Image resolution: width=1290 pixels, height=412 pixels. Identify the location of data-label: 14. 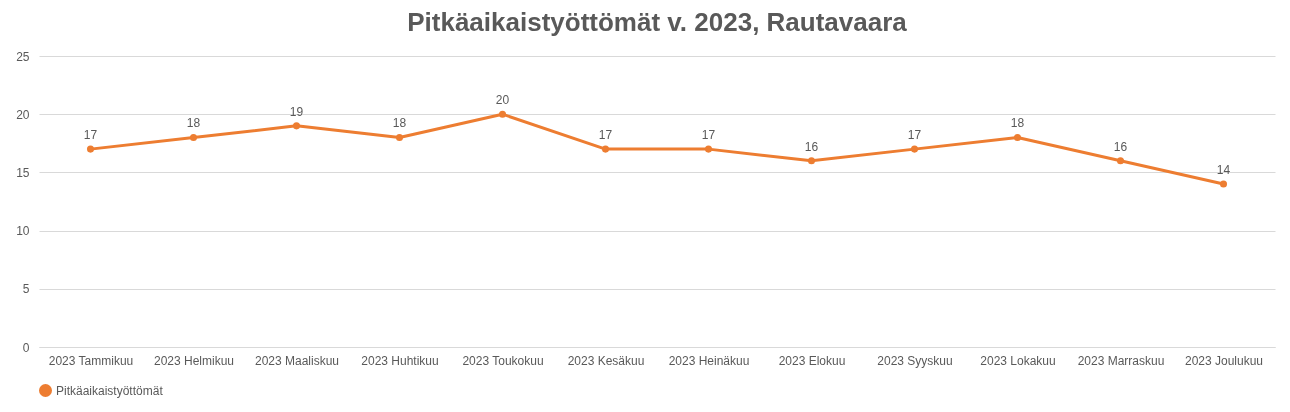
(1223, 170).